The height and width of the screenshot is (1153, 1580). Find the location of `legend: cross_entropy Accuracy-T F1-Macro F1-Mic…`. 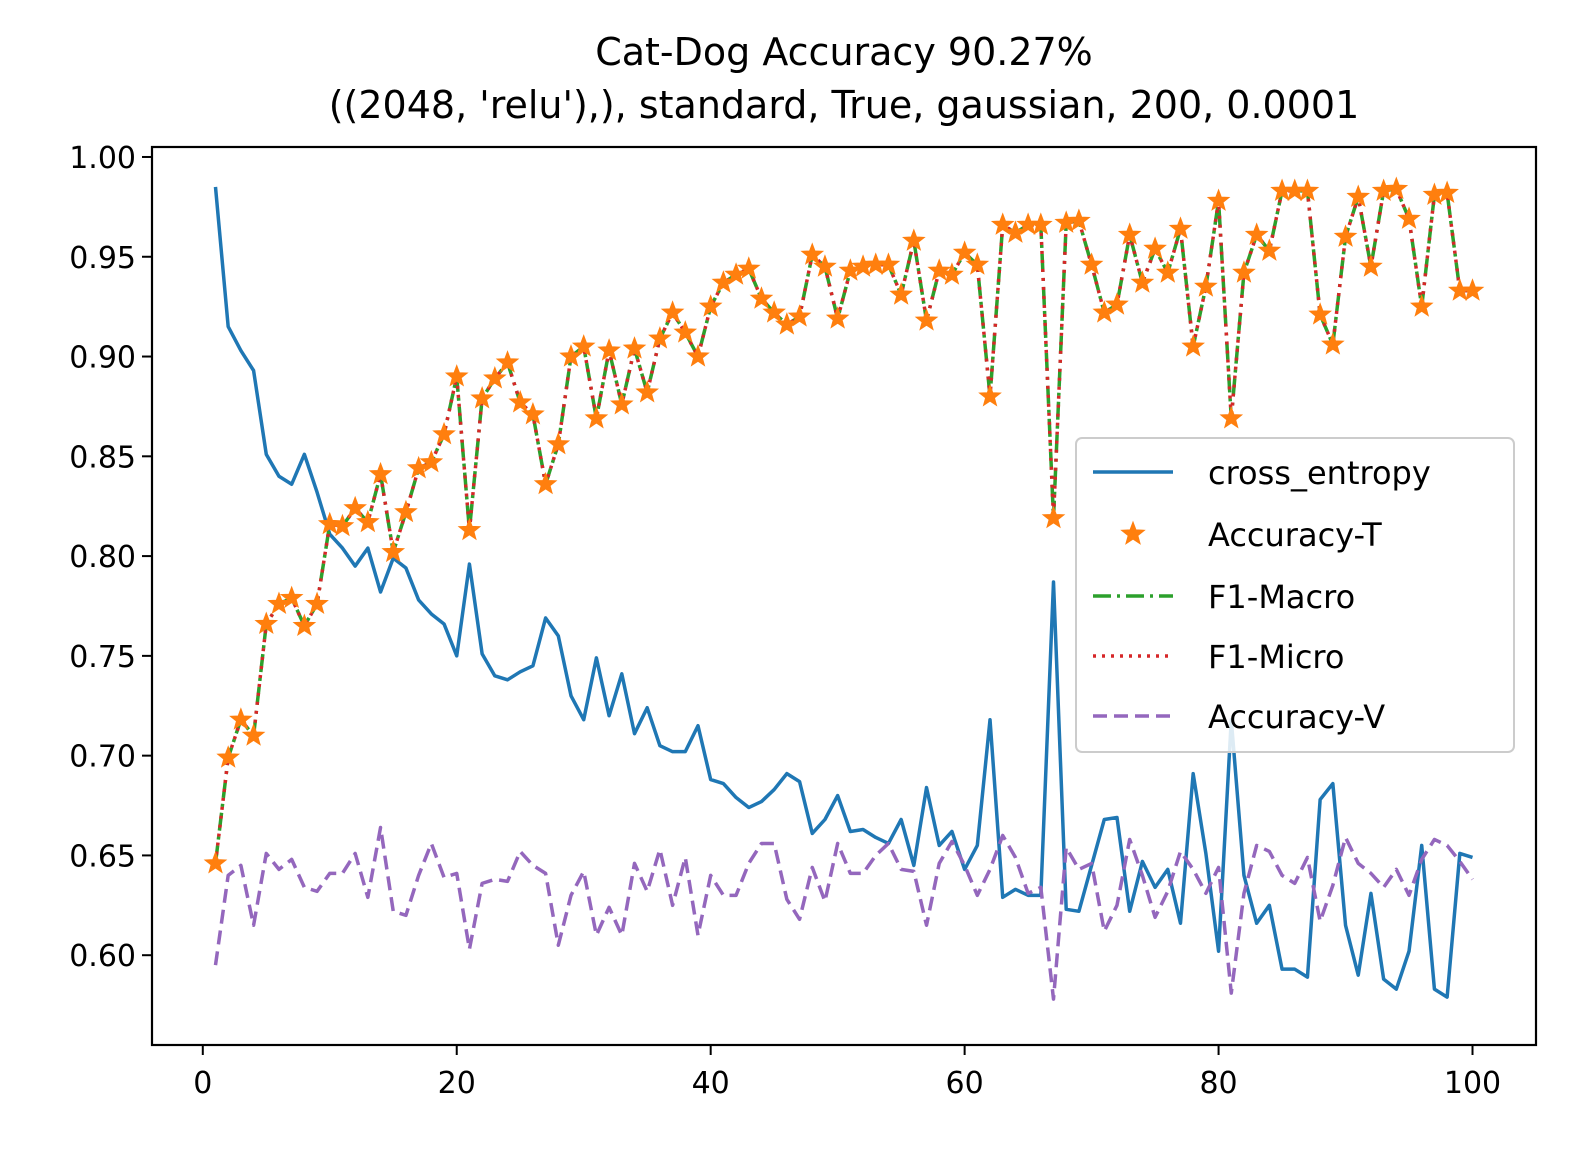

legend: cross_entropy Accuracy-T F1-Macro F1-Mic… is located at coordinates (1295, 595).